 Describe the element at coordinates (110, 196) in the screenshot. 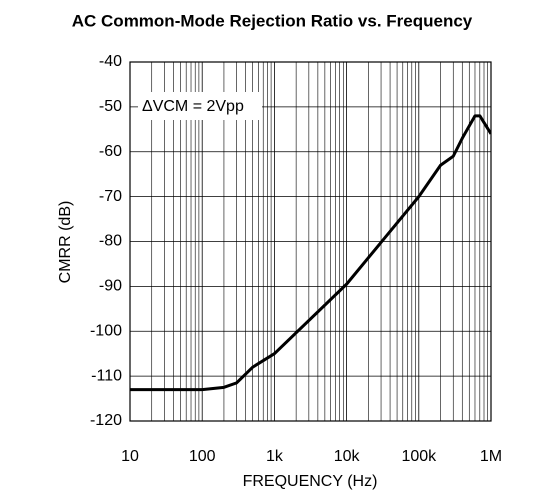

I see `y-tick-label: -70` at that location.